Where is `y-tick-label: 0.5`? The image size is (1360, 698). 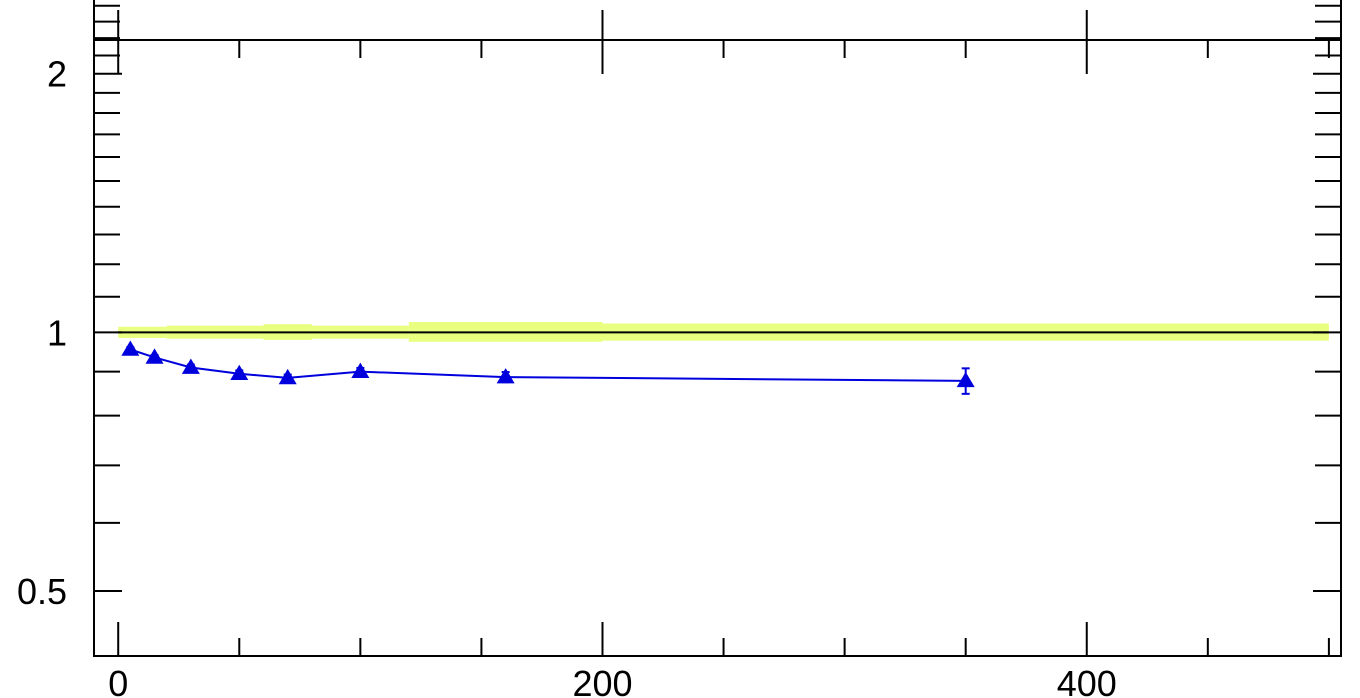 y-tick-label: 0.5 is located at coordinates (42, 591).